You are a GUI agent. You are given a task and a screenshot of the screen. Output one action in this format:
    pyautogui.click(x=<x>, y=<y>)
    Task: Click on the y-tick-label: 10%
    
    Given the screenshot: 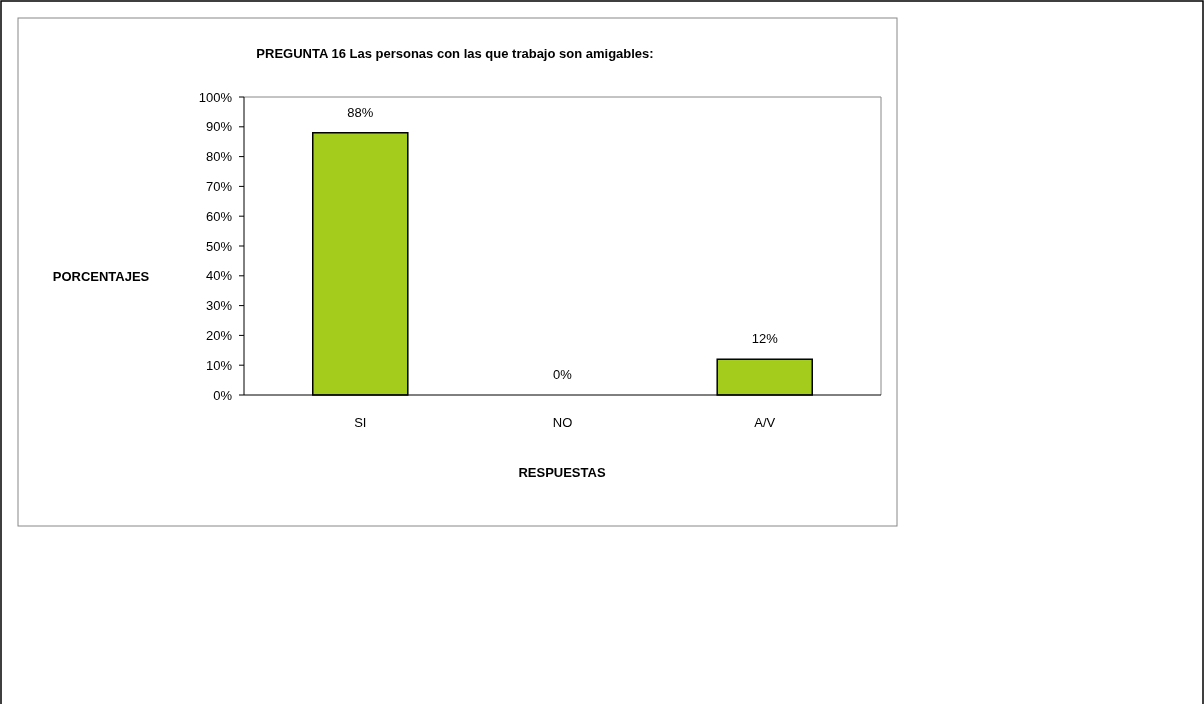 What is the action you would take?
    pyautogui.click(x=219, y=365)
    